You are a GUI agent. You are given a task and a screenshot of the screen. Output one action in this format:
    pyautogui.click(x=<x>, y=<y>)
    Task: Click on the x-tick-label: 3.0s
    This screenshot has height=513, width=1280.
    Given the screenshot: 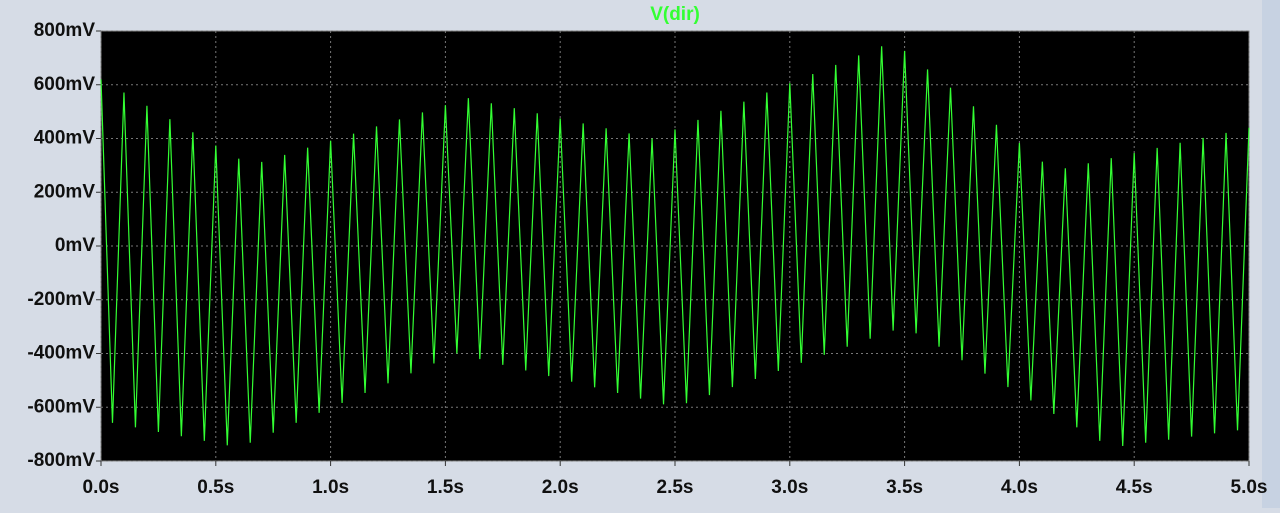 What is the action you would take?
    pyautogui.click(x=789, y=487)
    